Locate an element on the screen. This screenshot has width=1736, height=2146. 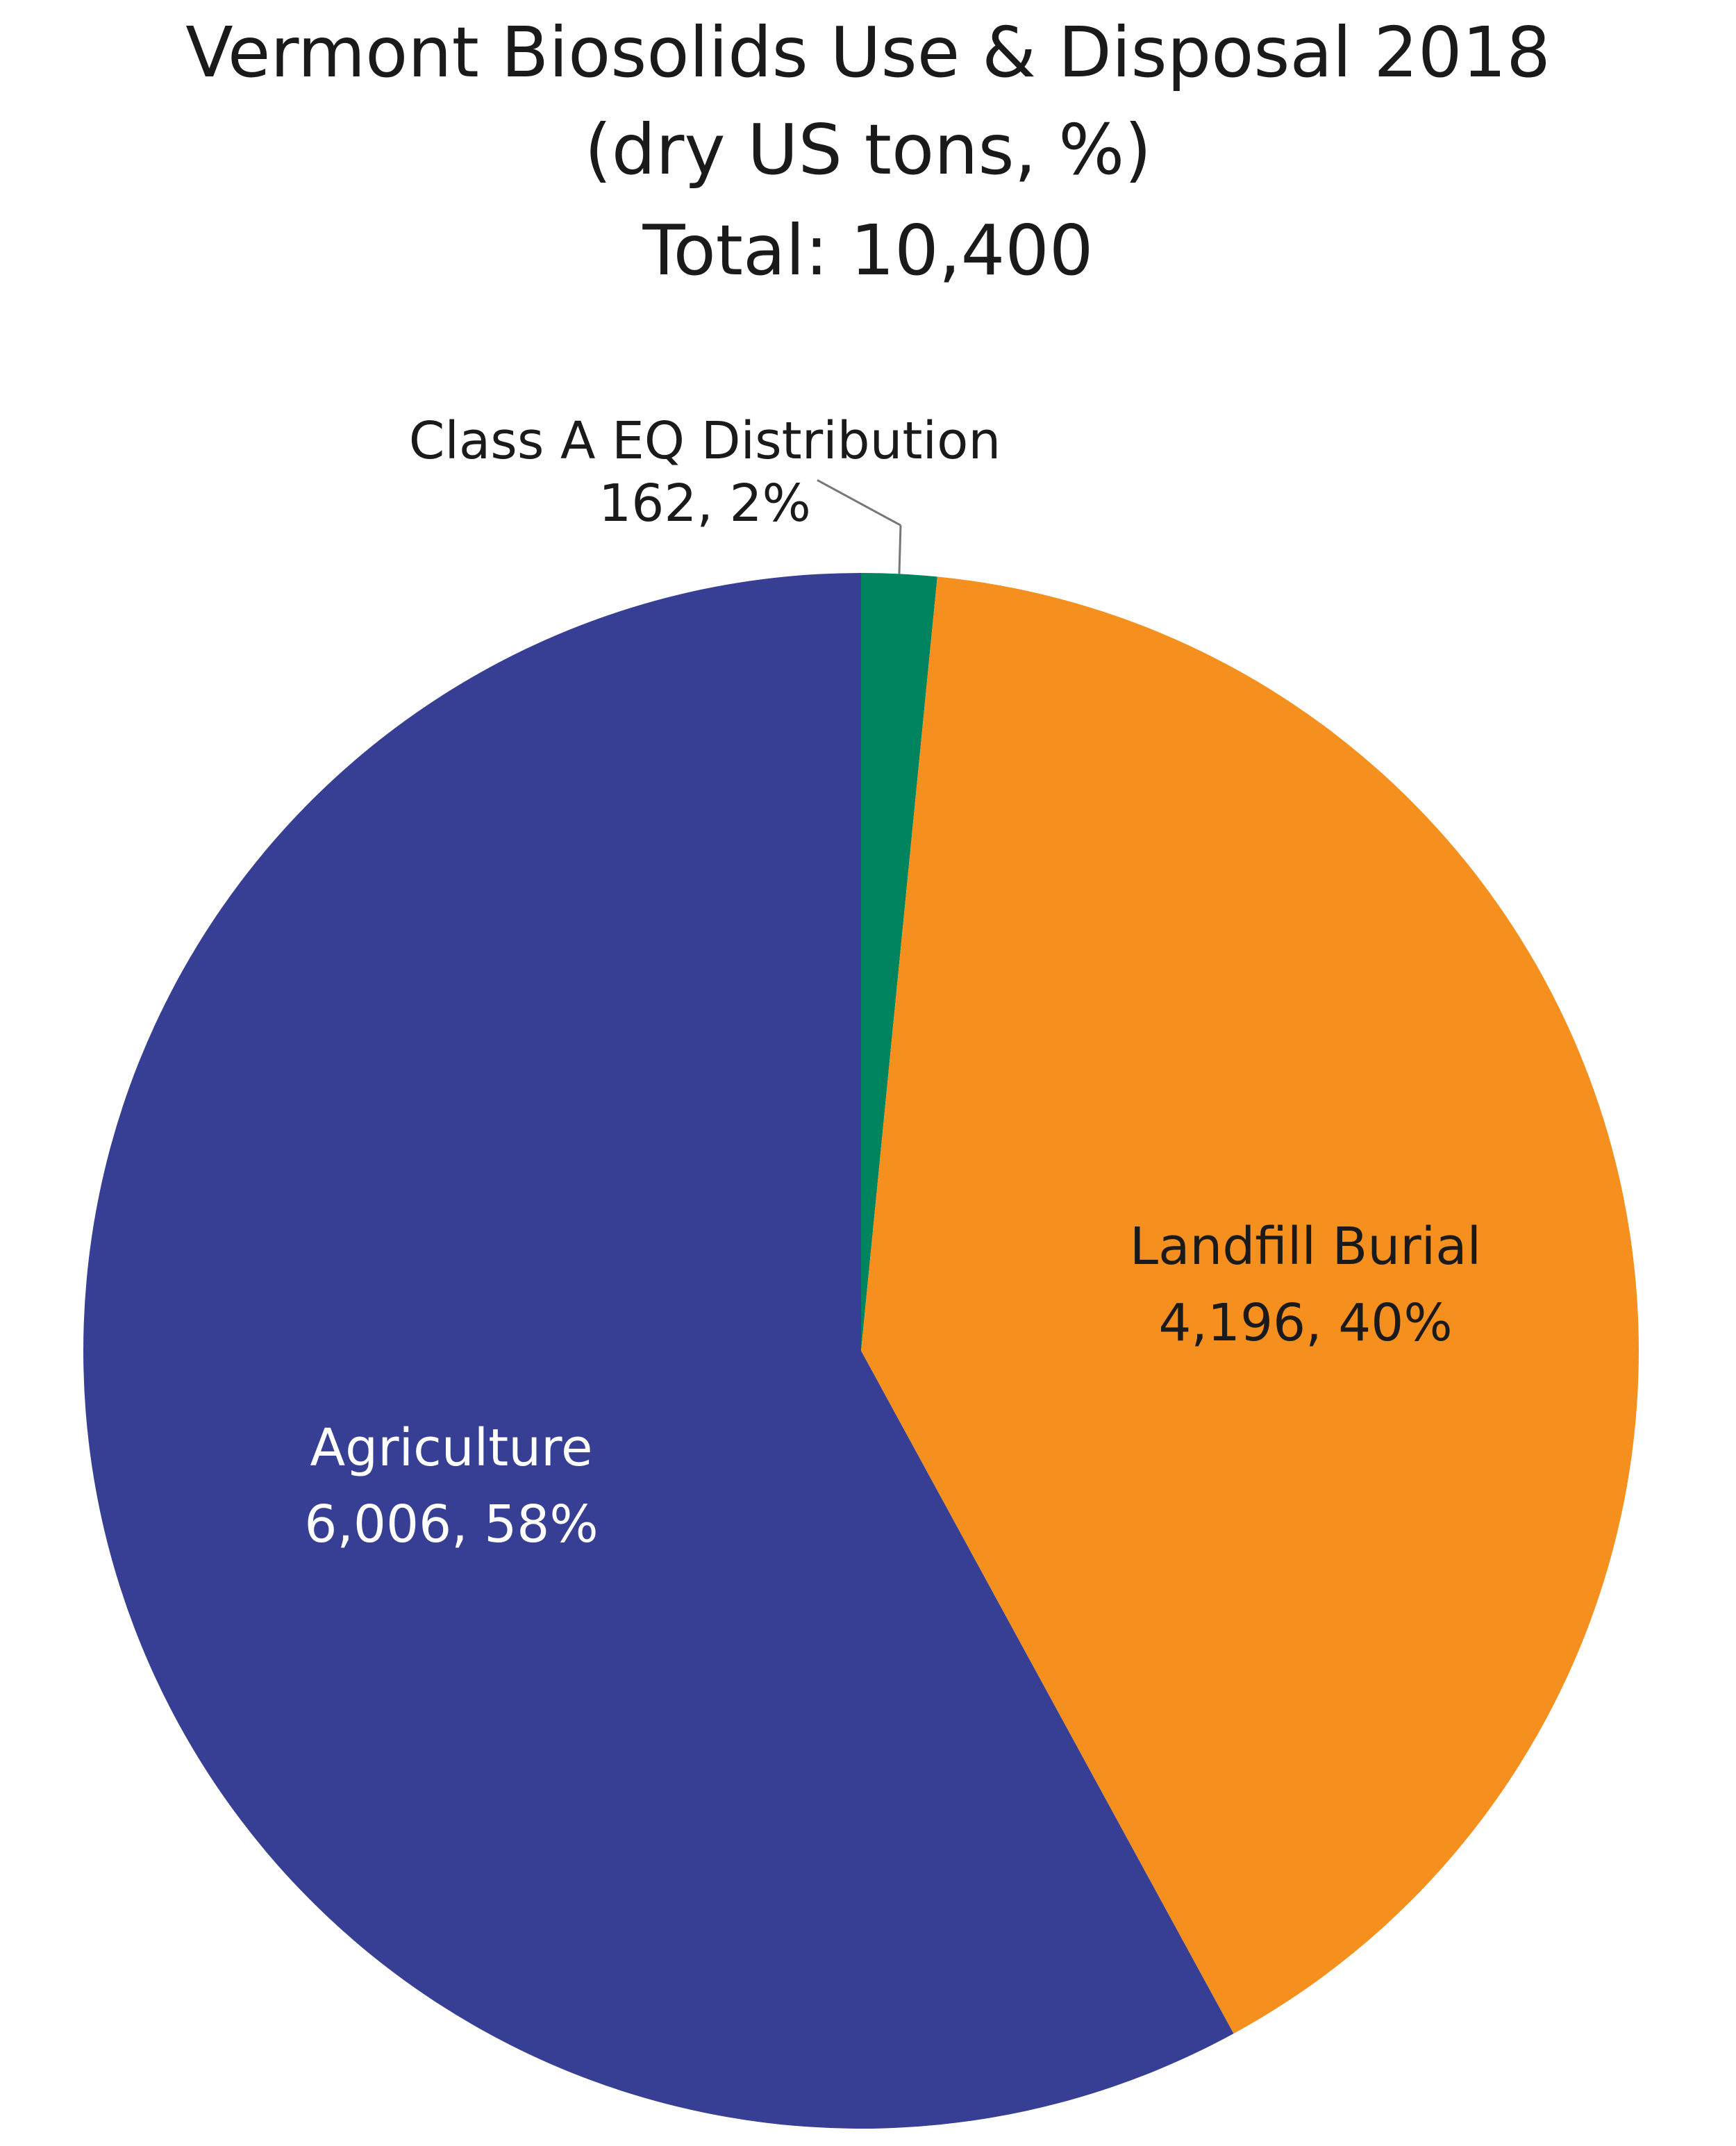
slice-label-value: 162, 2% is located at coordinates (705, 503).